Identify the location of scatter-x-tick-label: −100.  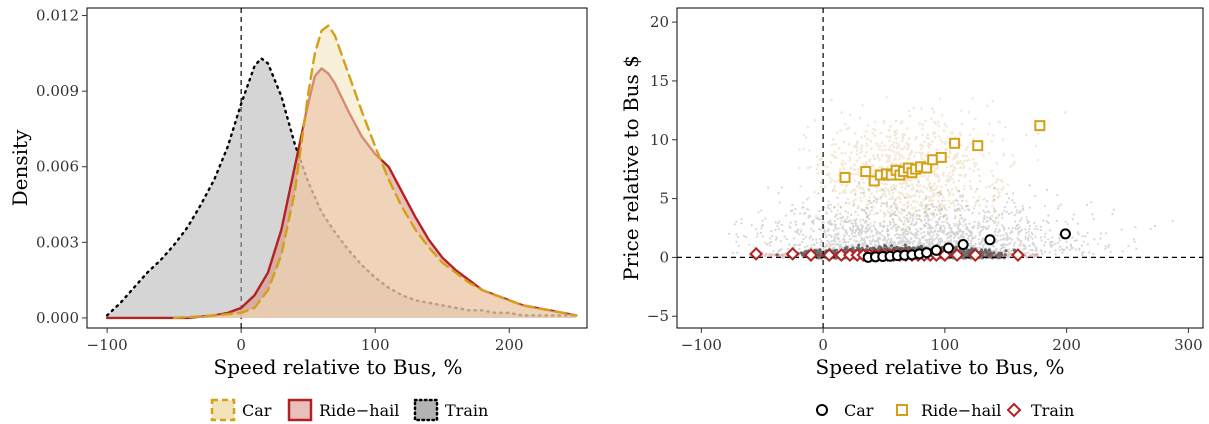
(701, 345).